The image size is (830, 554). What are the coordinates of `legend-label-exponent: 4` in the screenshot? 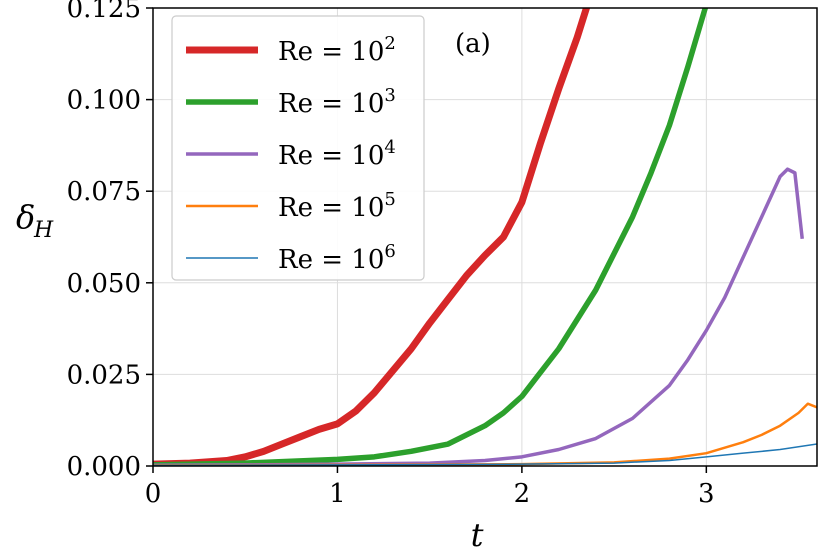 It's located at (389, 147).